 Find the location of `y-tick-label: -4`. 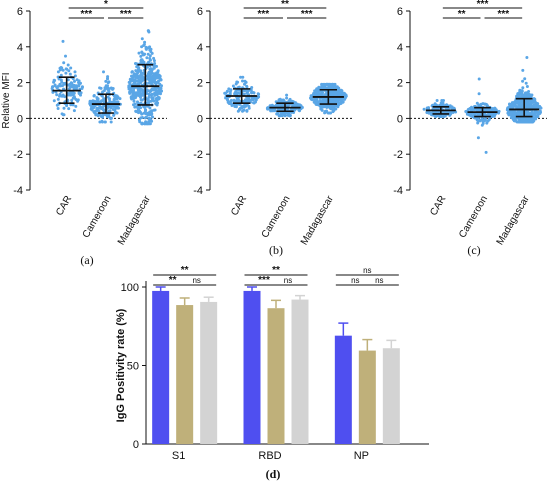

y-tick-label: -4 is located at coordinates (398, 191).